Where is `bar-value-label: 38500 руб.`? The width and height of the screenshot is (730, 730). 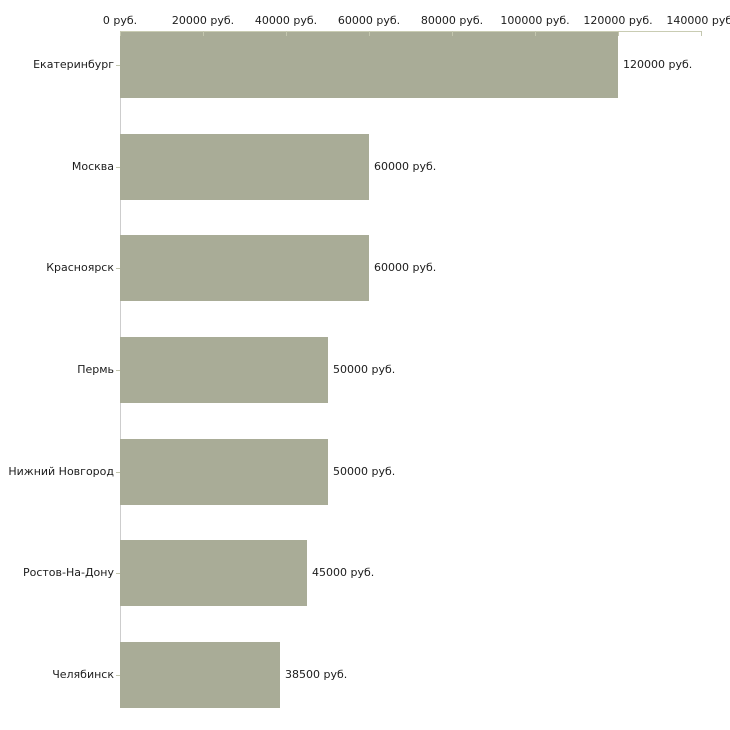 bar-value-label: 38500 руб. is located at coordinates (316, 674).